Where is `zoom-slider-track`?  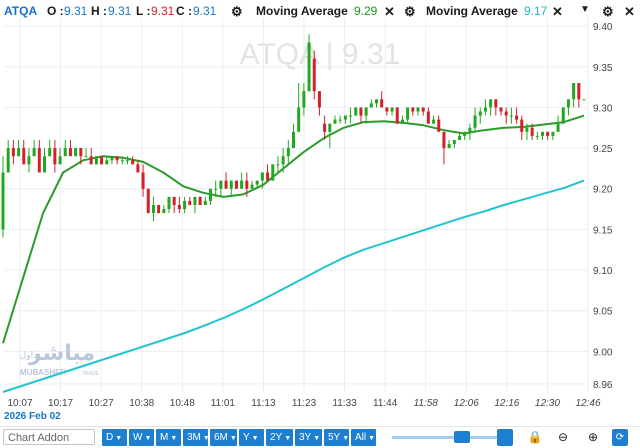
zoom-slider-track is located at coordinates (452, 437).